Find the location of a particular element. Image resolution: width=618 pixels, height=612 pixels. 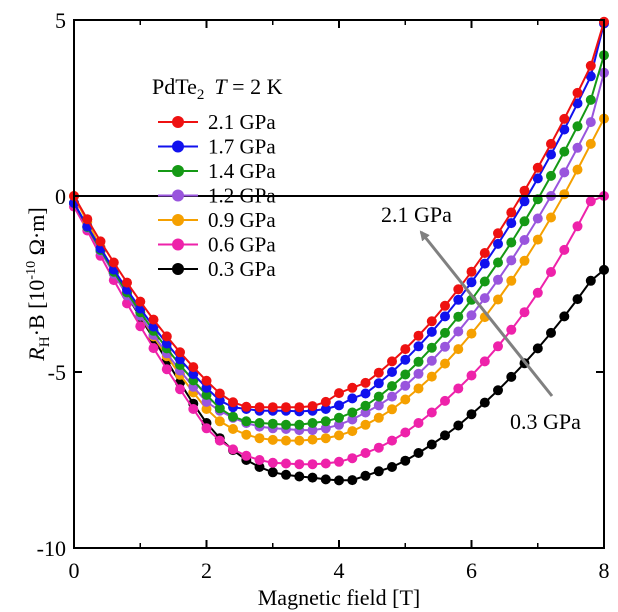

y-label-main: R is located at coordinates (36, 354).